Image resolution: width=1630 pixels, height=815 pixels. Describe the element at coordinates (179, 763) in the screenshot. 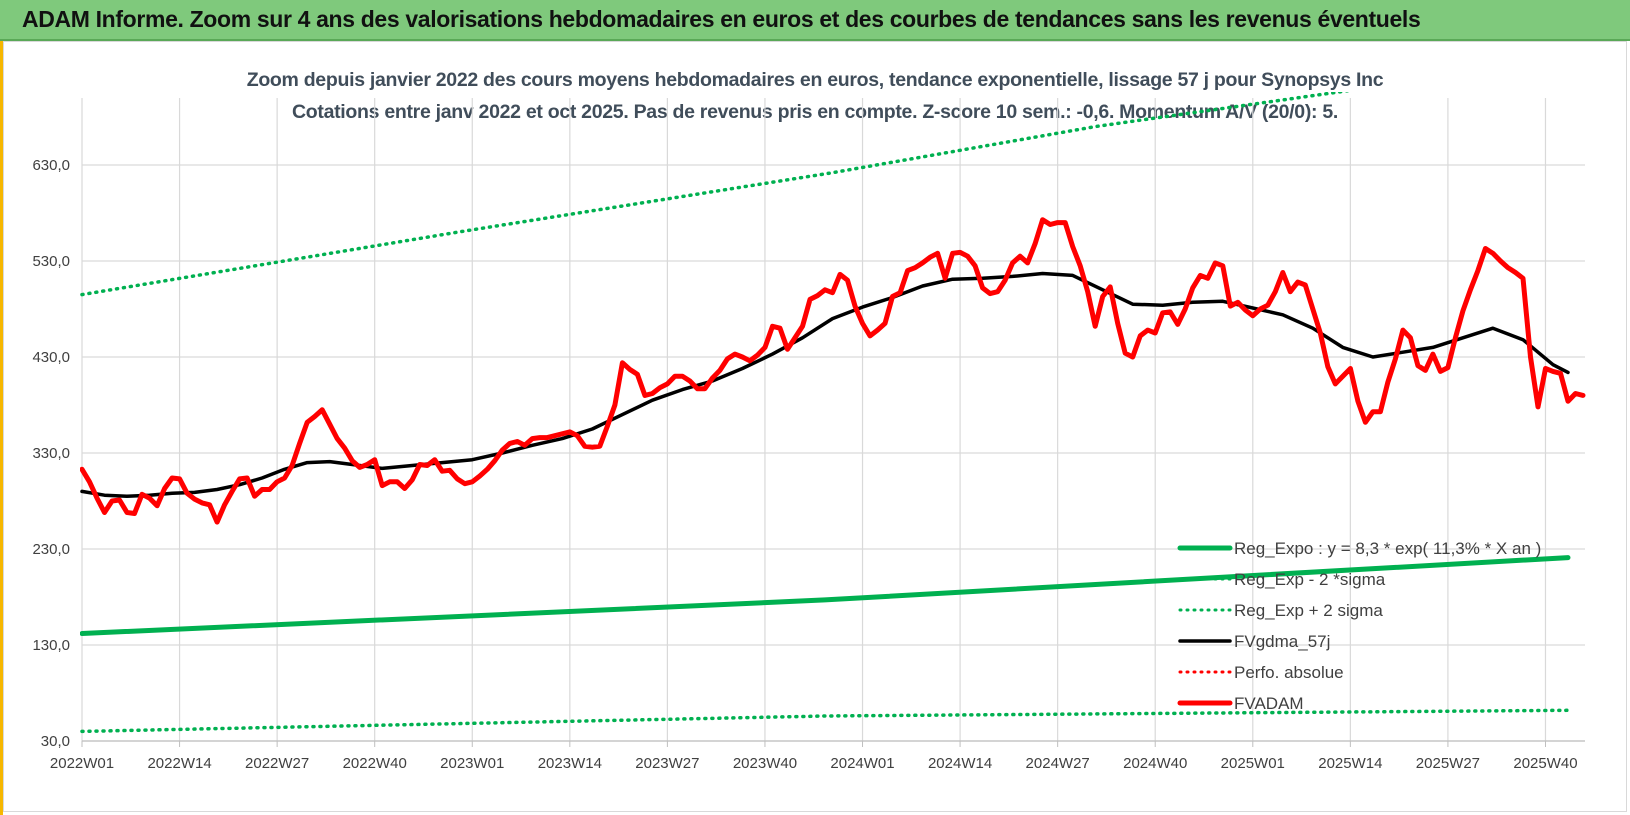

I see `x-tick-label: 2022W14` at that location.